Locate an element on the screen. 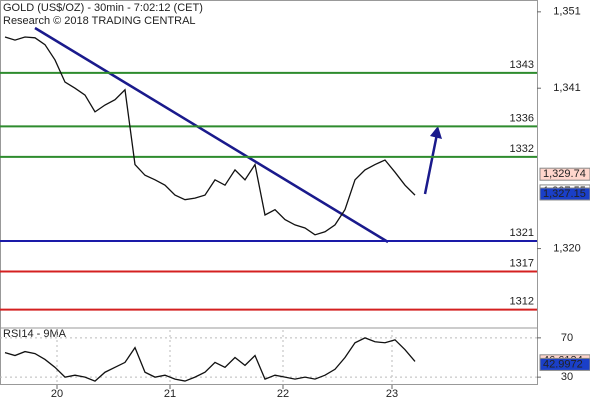 The image size is (590, 400). chart-subtitle: Research © 2018 TRADING CENTRAL is located at coordinates (99, 21).